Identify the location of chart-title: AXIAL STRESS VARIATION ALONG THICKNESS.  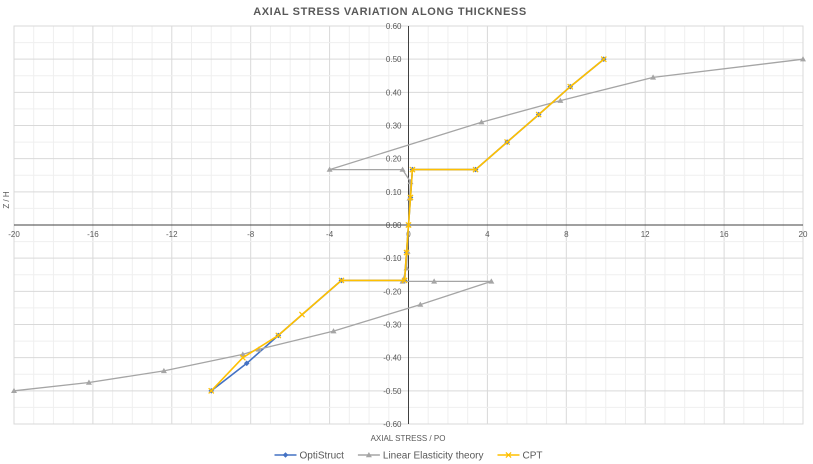
(390, 12).